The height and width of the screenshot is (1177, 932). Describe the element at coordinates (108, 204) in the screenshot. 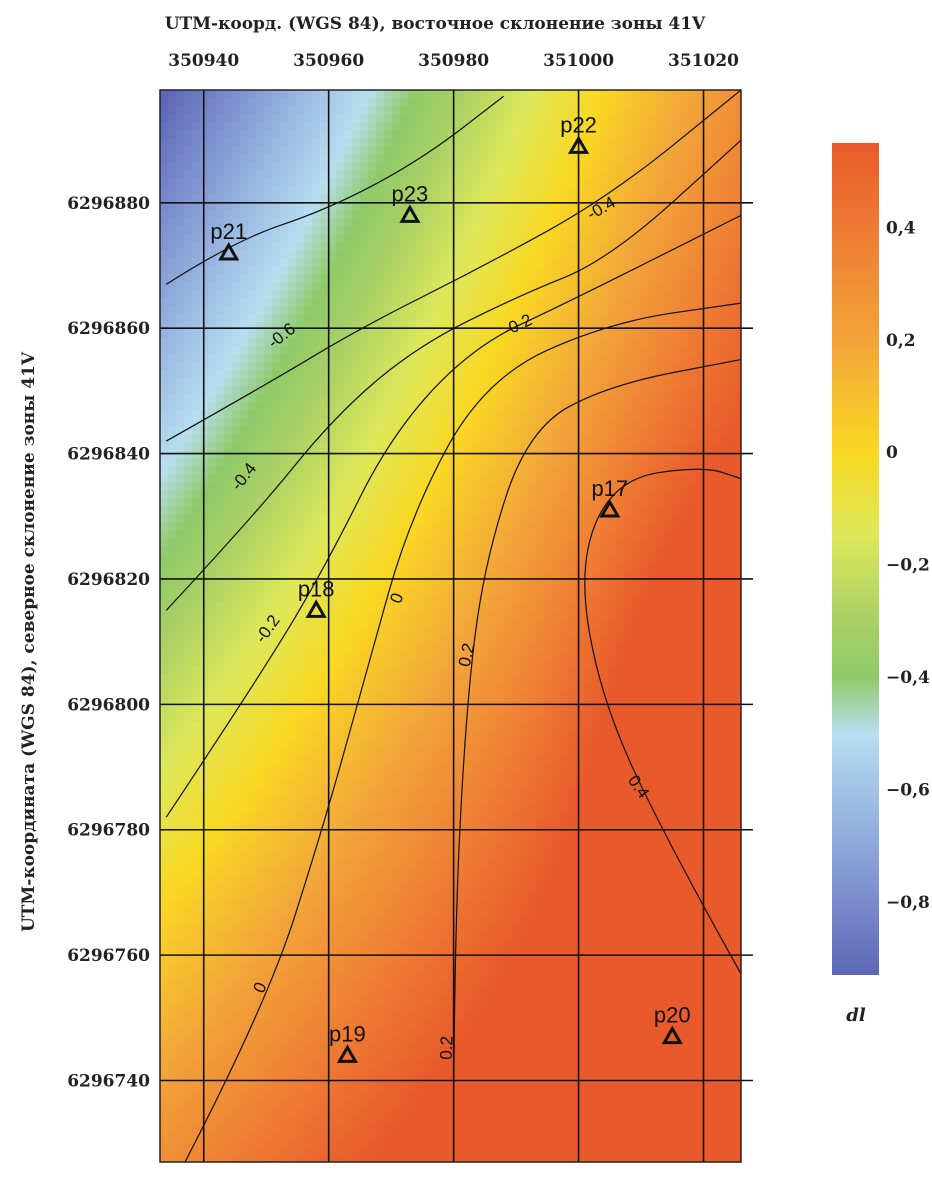

I see `y-tick-label: 6296880` at that location.